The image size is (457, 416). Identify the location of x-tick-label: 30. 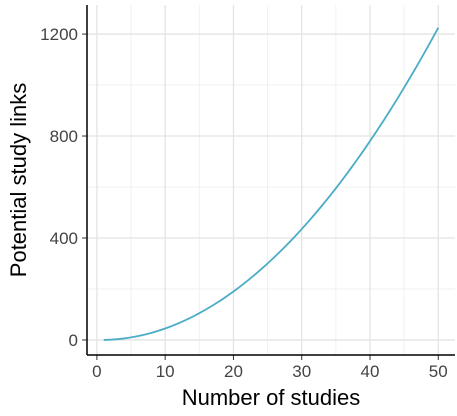
(301, 371).